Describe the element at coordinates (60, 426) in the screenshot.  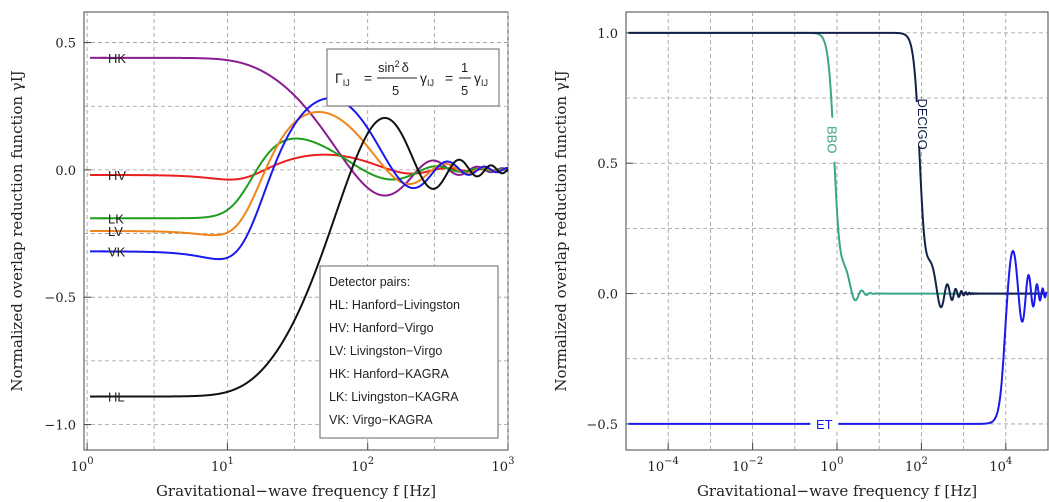
I see `left-y-tick-label: −1.0` at that location.